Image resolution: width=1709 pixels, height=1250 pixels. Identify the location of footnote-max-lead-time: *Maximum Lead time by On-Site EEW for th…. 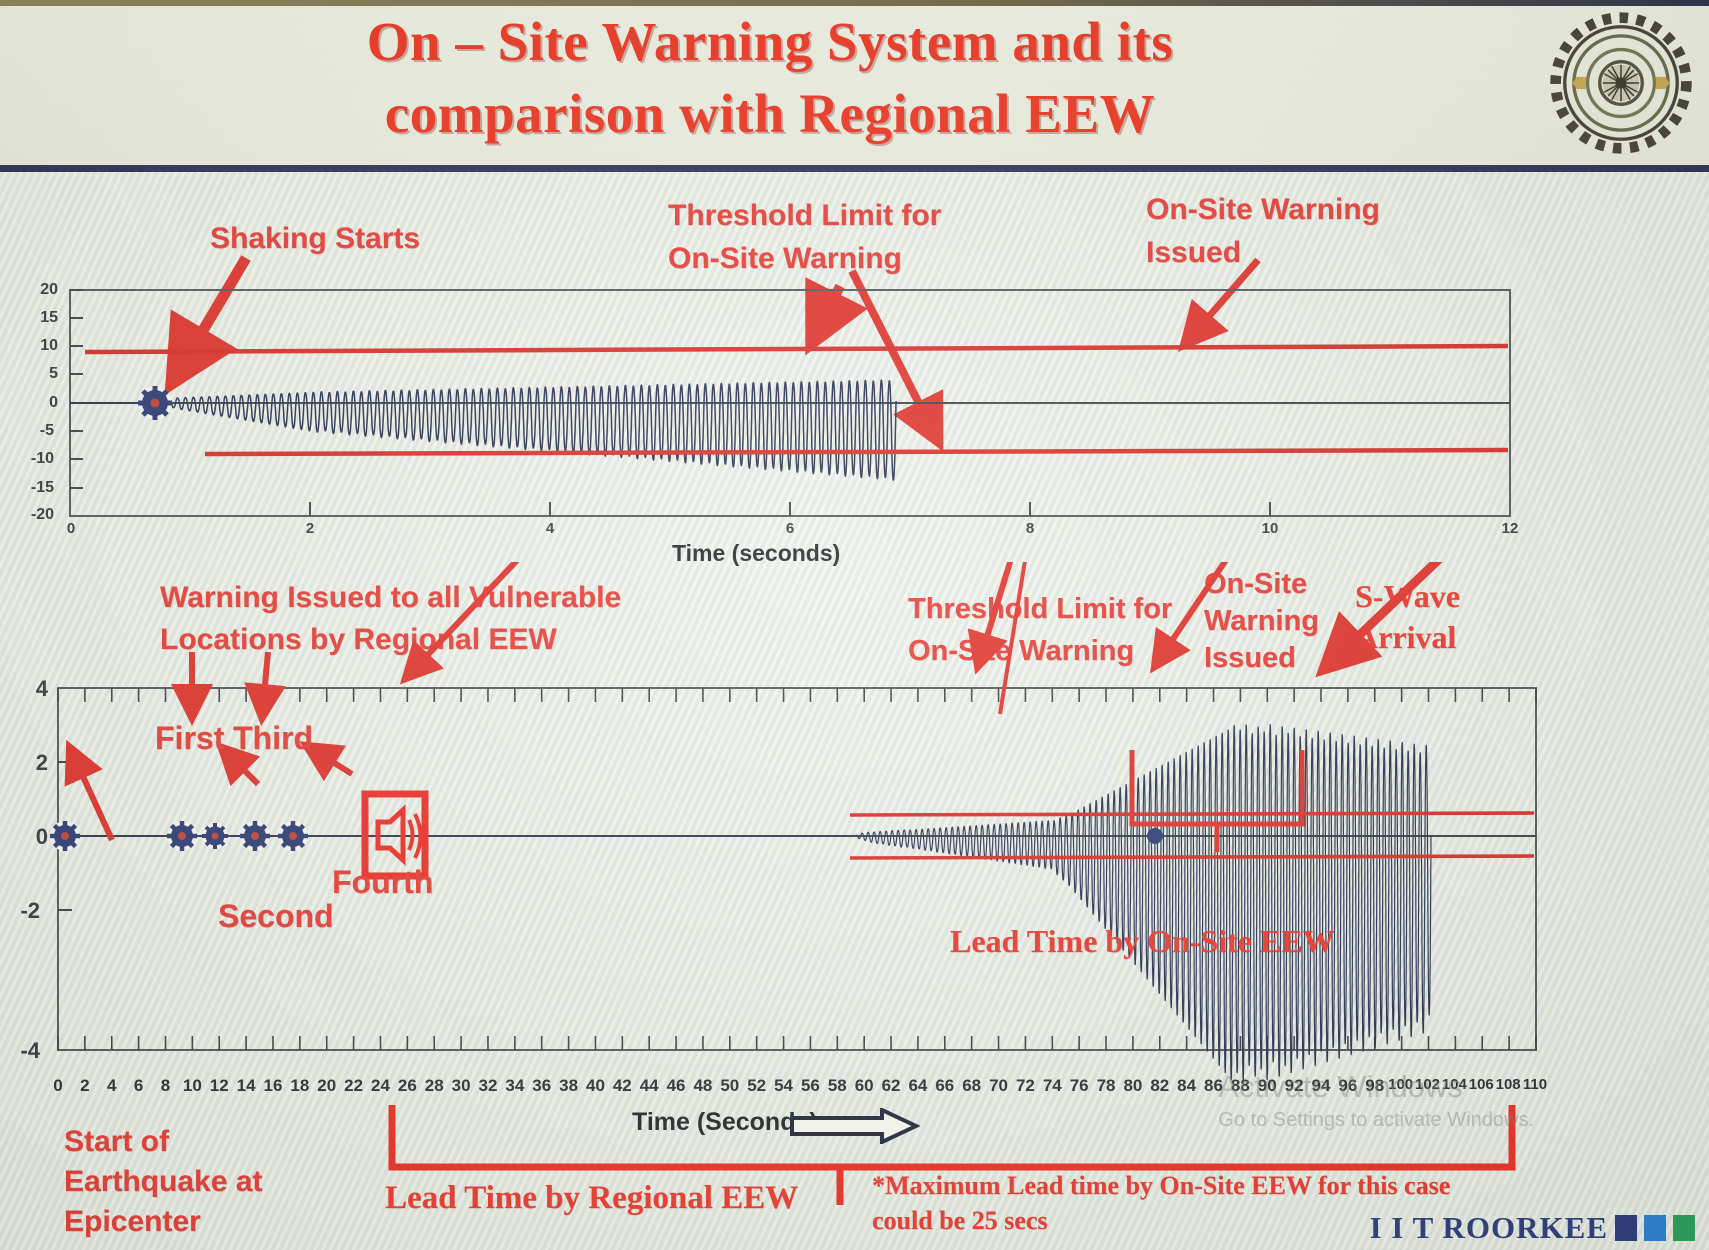
(1161, 1203).